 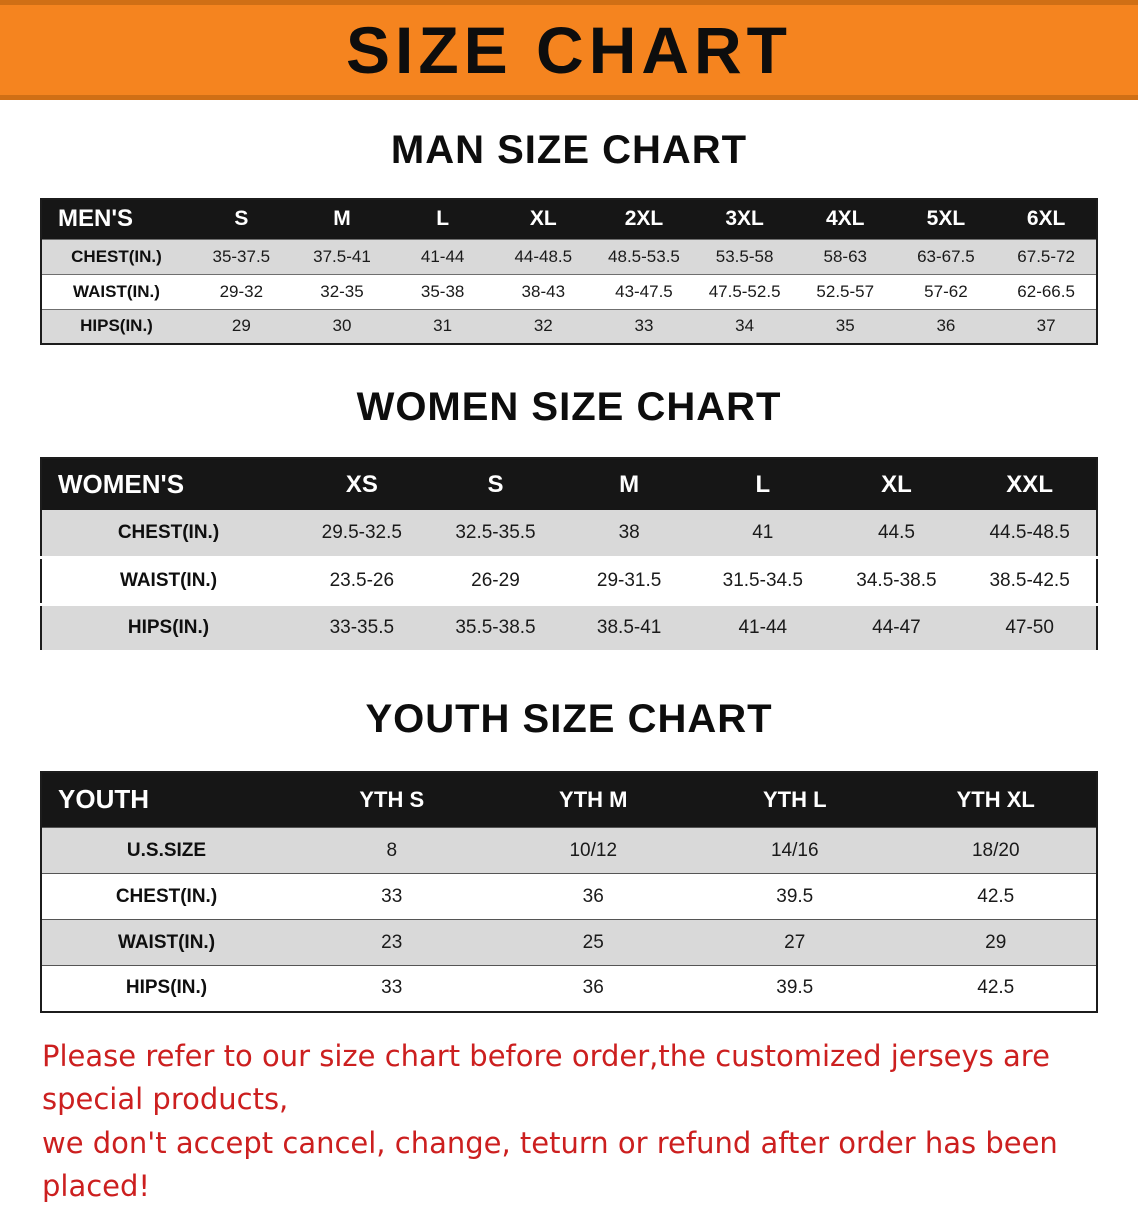 What do you see at coordinates (362, 580) in the screenshot?
I see `value-cell: 23.5-26` at bounding box center [362, 580].